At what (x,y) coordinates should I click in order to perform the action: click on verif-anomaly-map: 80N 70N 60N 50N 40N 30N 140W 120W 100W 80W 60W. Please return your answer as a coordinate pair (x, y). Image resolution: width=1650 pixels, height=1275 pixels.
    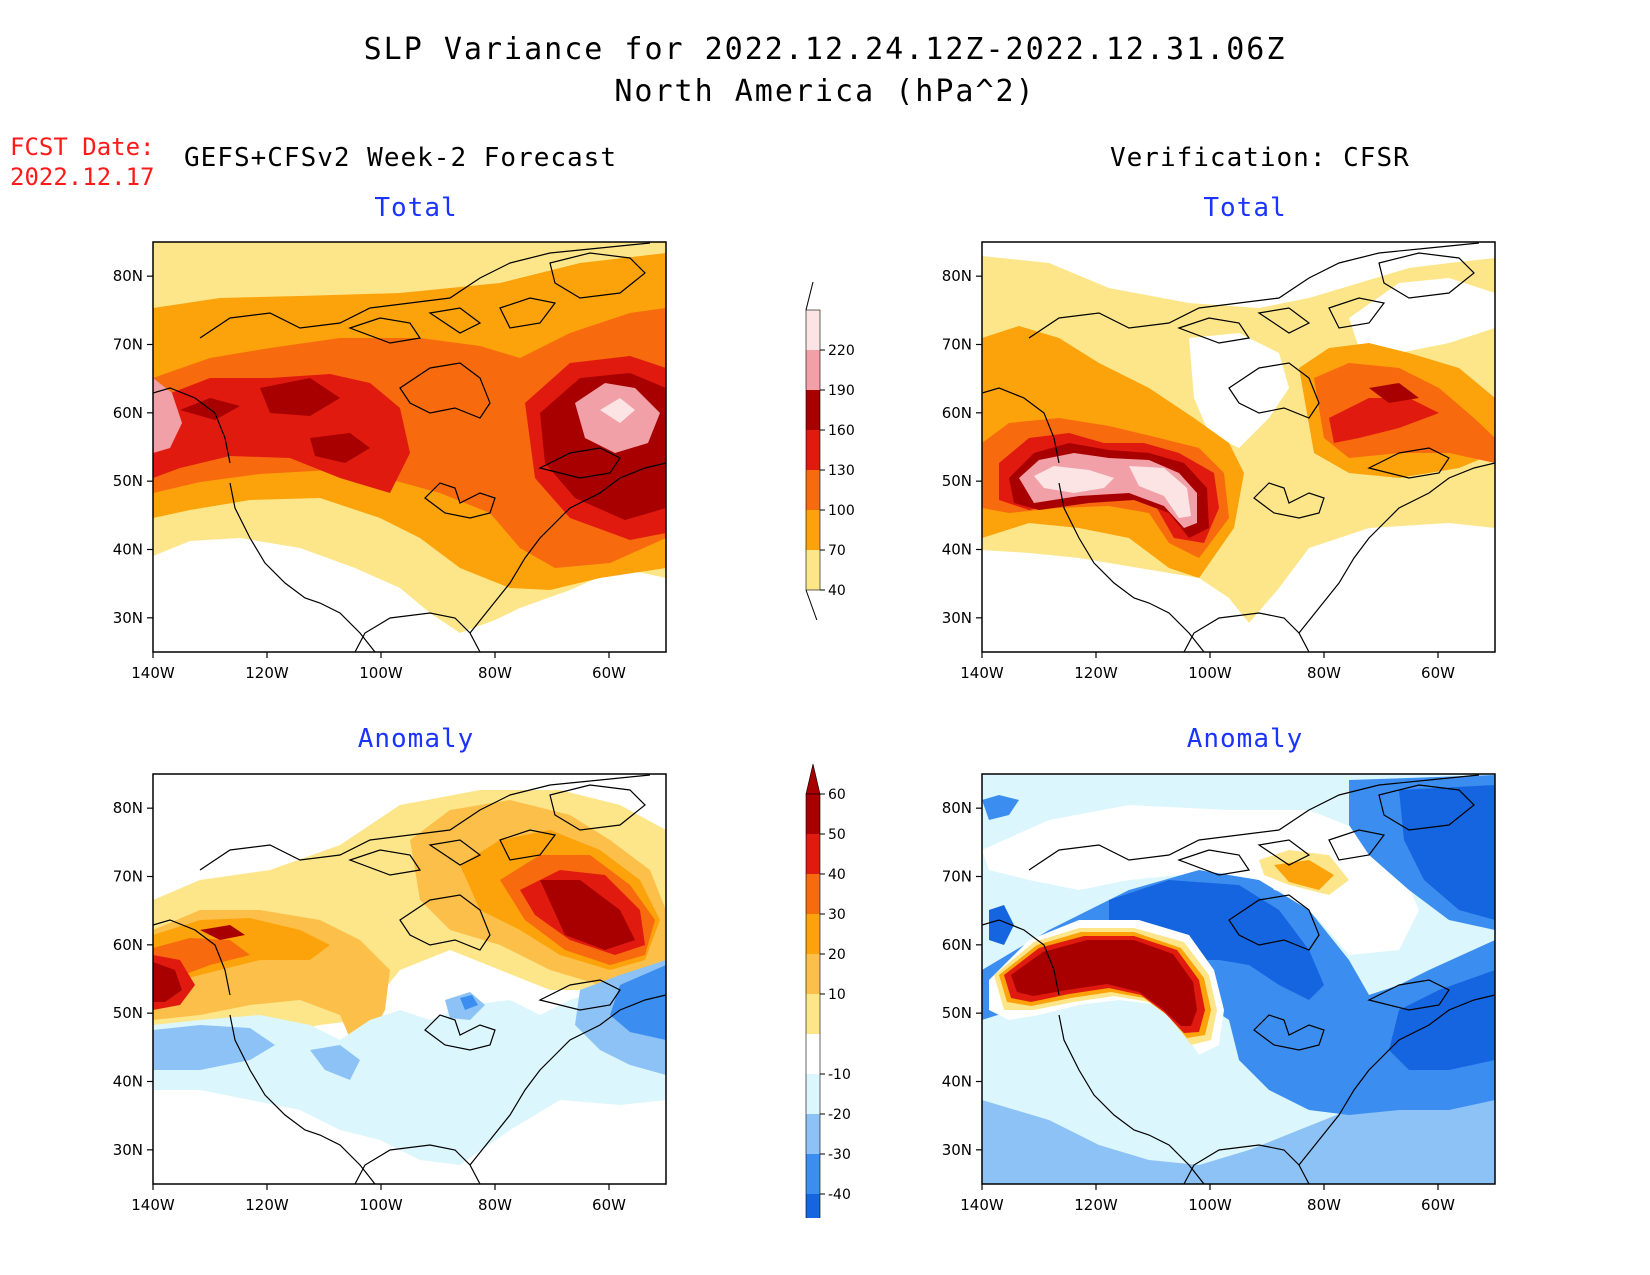
    Looking at the image, I should click on (1219, 993).